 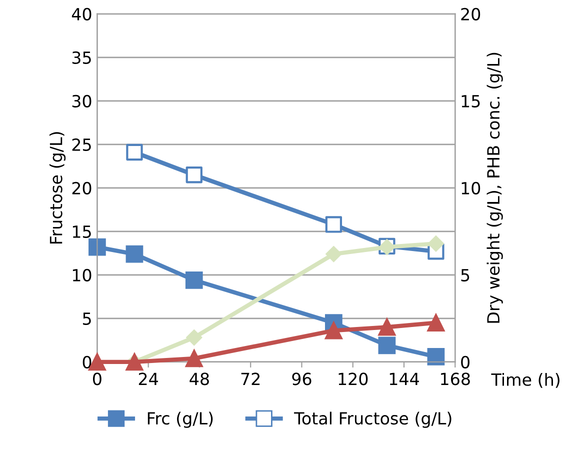 What do you see at coordinates (82, 14) in the screenshot?
I see `y-tick-label: 40` at bounding box center [82, 14].